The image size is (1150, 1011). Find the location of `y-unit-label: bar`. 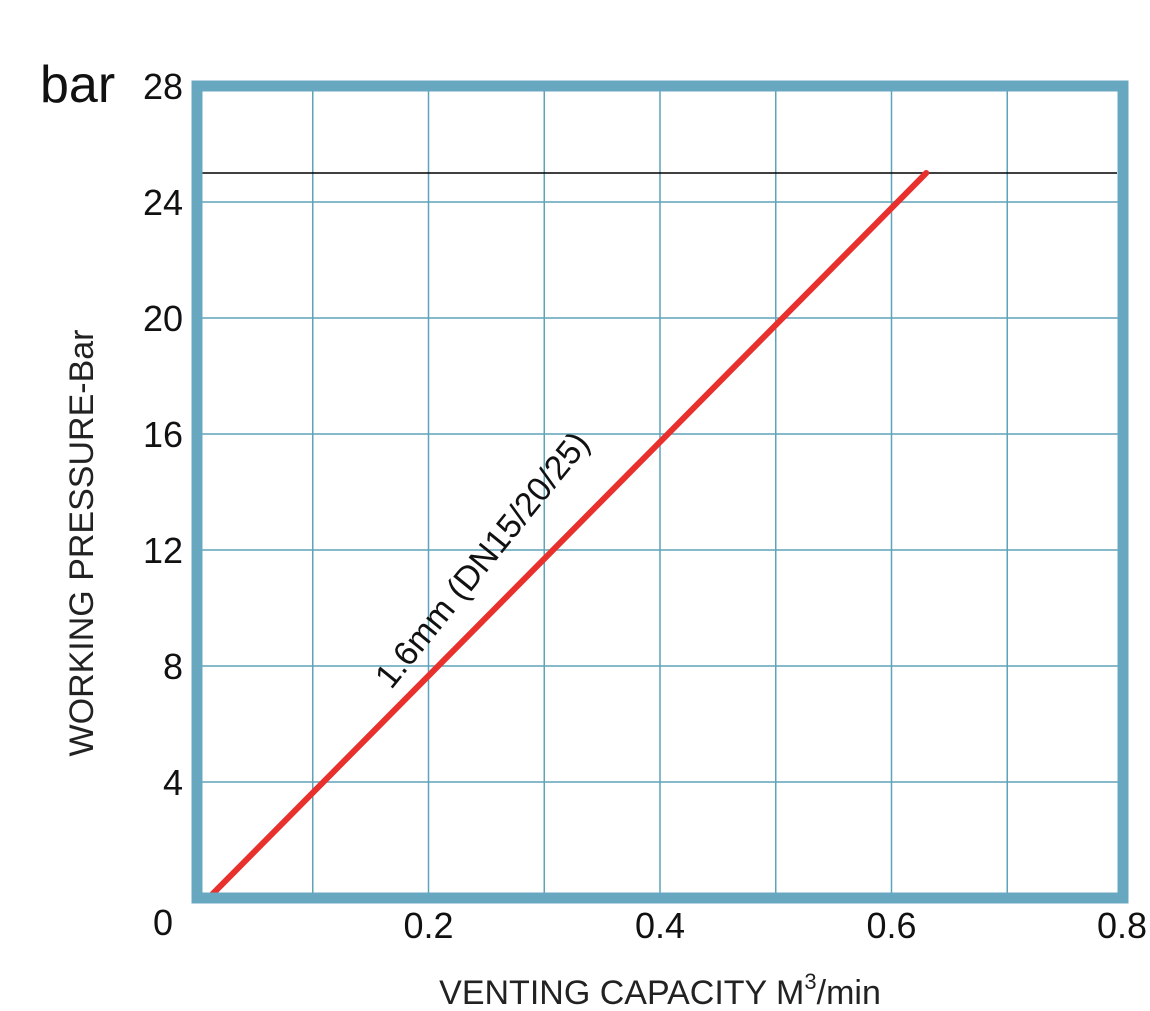

y-unit-label: bar is located at coordinates (77, 85).